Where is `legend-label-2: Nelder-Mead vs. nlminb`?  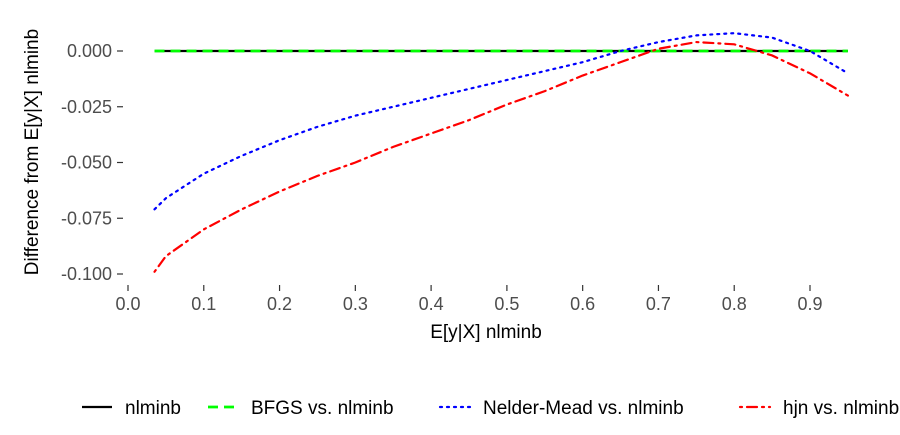 legend-label-2: Nelder-Mead vs. nlminb is located at coordinates (583, 408).